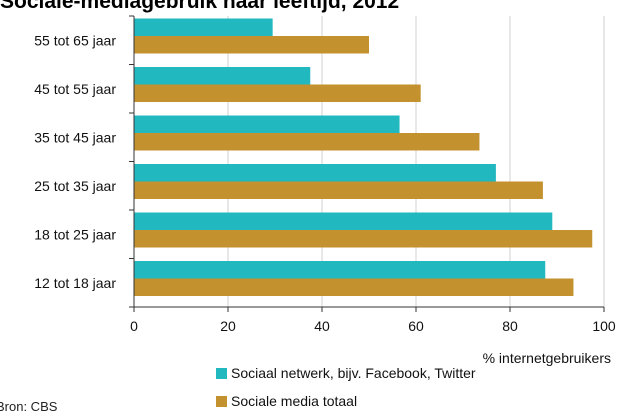  I want to click on category-label: 18 tot 25 jaar, so click(75, 234).